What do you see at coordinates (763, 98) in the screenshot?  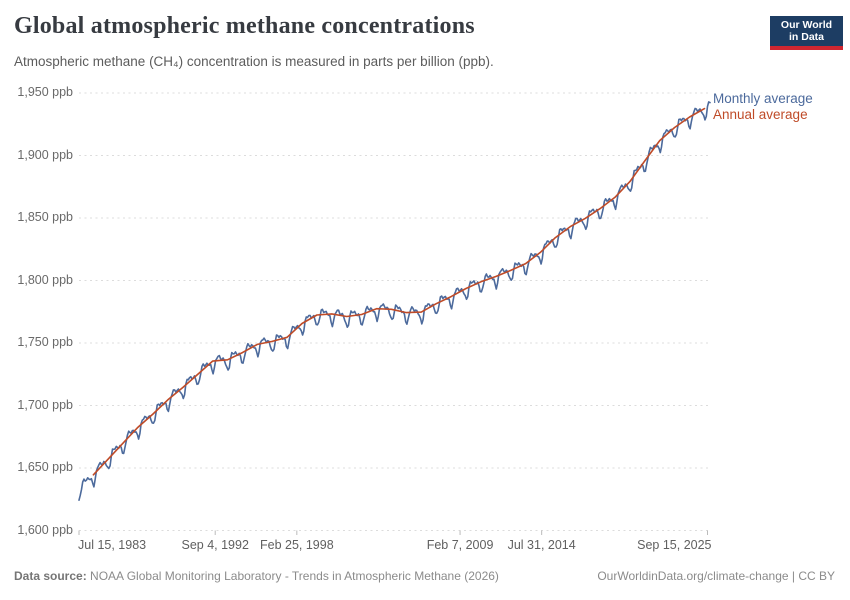 I see `legend-monthly-average: Monthly average` at bounding box center [763, 98].